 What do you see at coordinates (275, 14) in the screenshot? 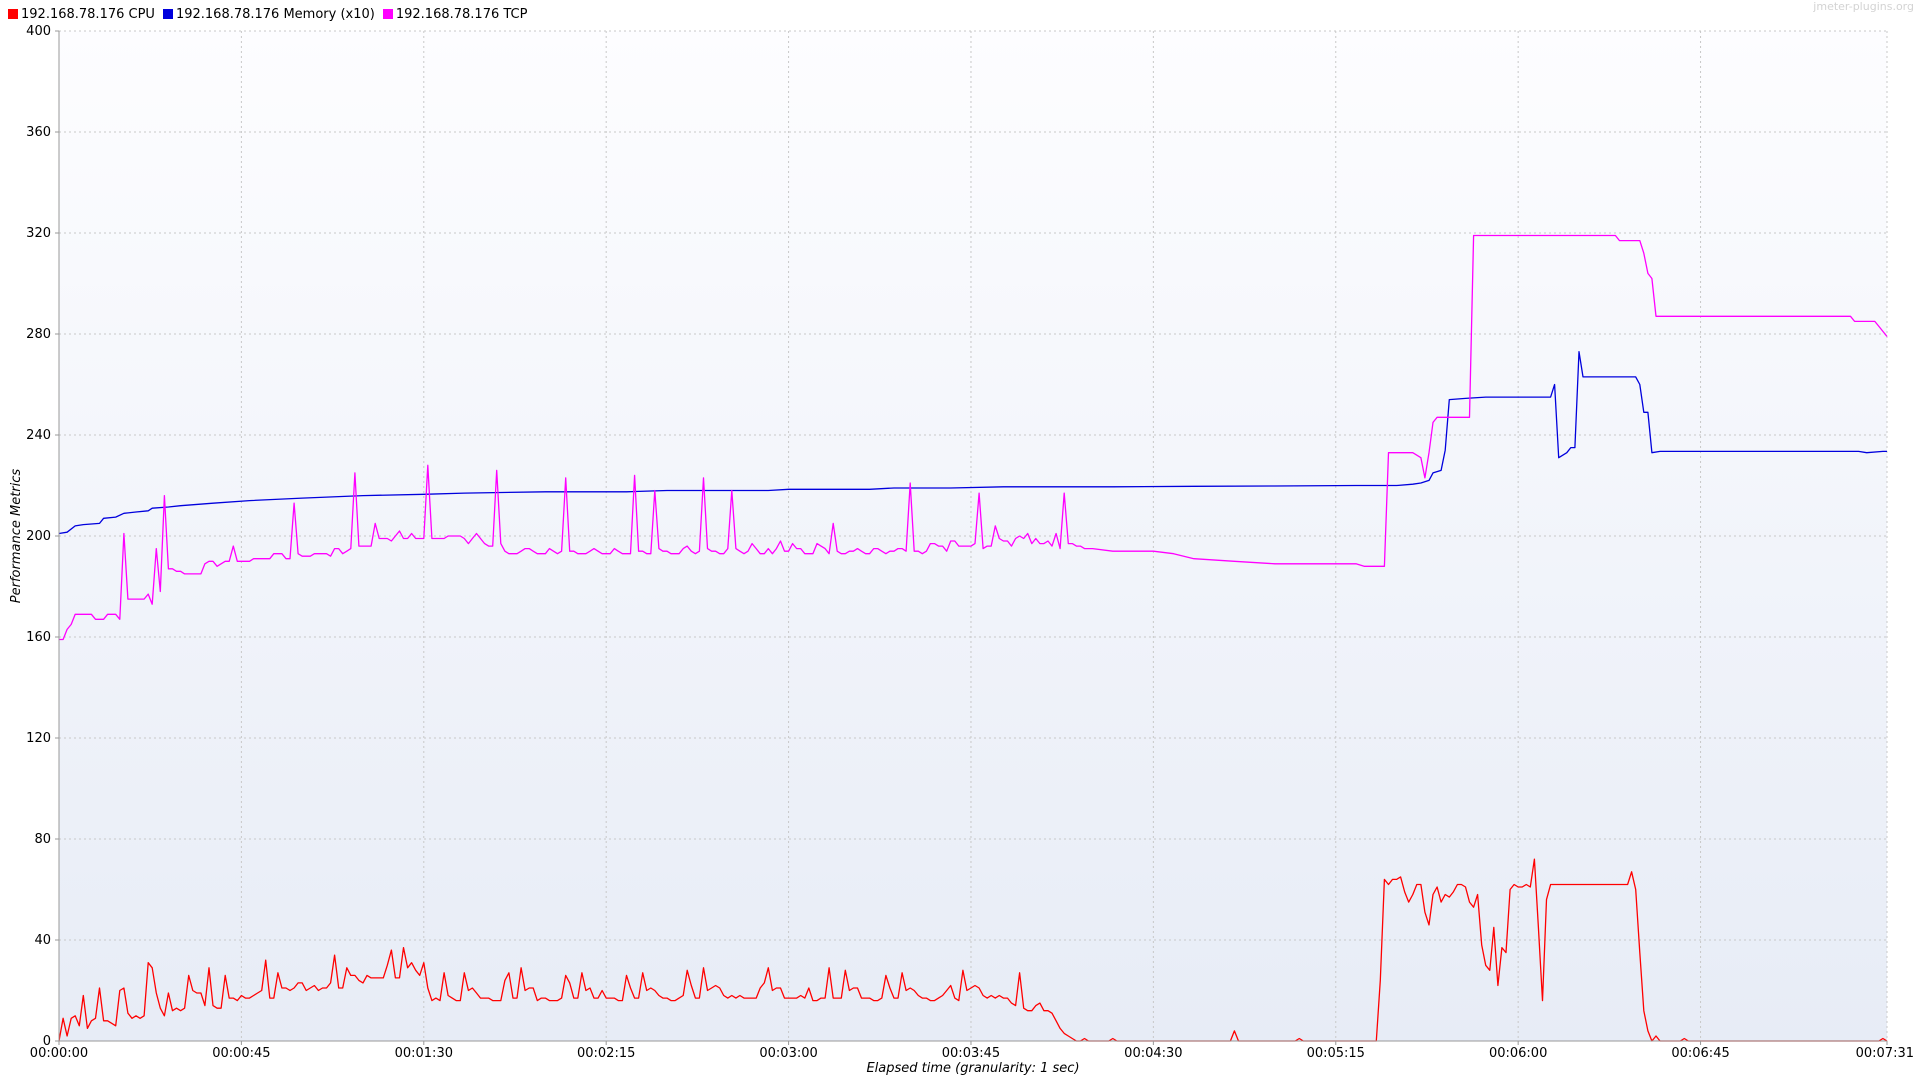
I see `legend-label-memory: 192.168.78.176 Memory (x10)` at bounding box center [275, 14].